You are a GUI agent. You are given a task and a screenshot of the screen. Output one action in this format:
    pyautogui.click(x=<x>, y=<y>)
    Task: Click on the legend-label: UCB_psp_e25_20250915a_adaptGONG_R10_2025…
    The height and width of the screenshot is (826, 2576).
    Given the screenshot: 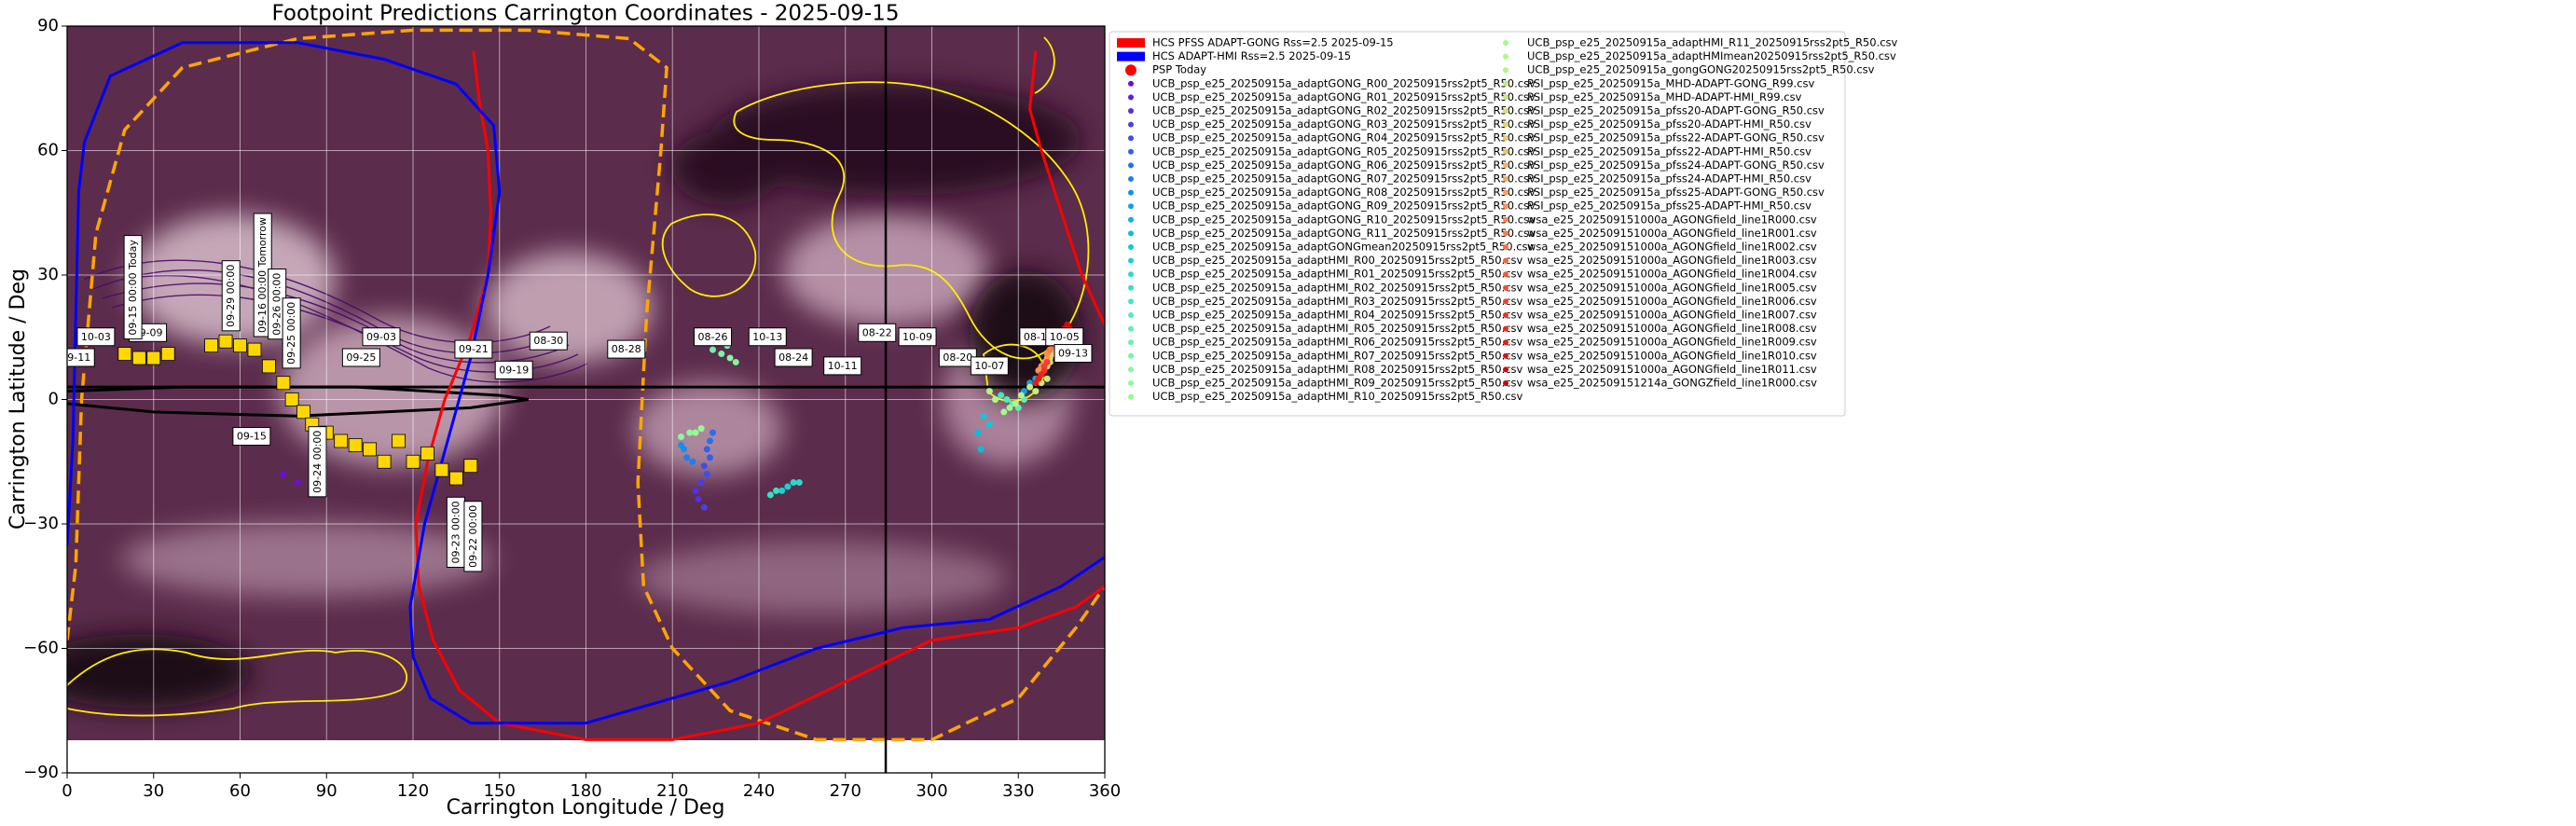 What is the action you would take?
    pyautogui.click(x=1344, y=220)
    